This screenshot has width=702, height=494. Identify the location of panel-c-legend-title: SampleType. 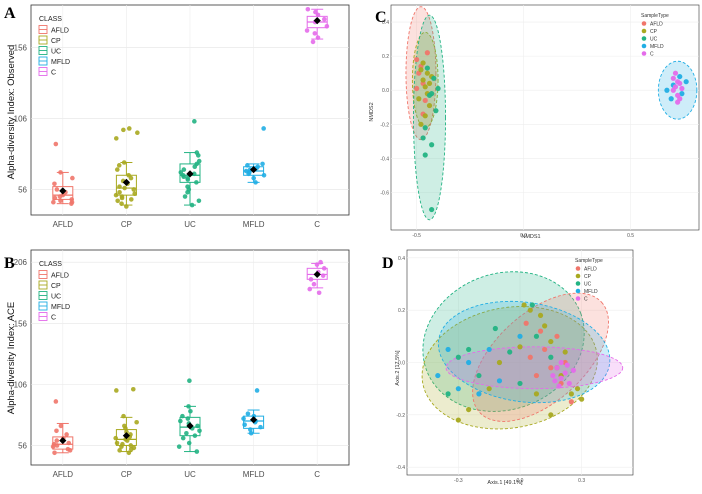
(655, 16).